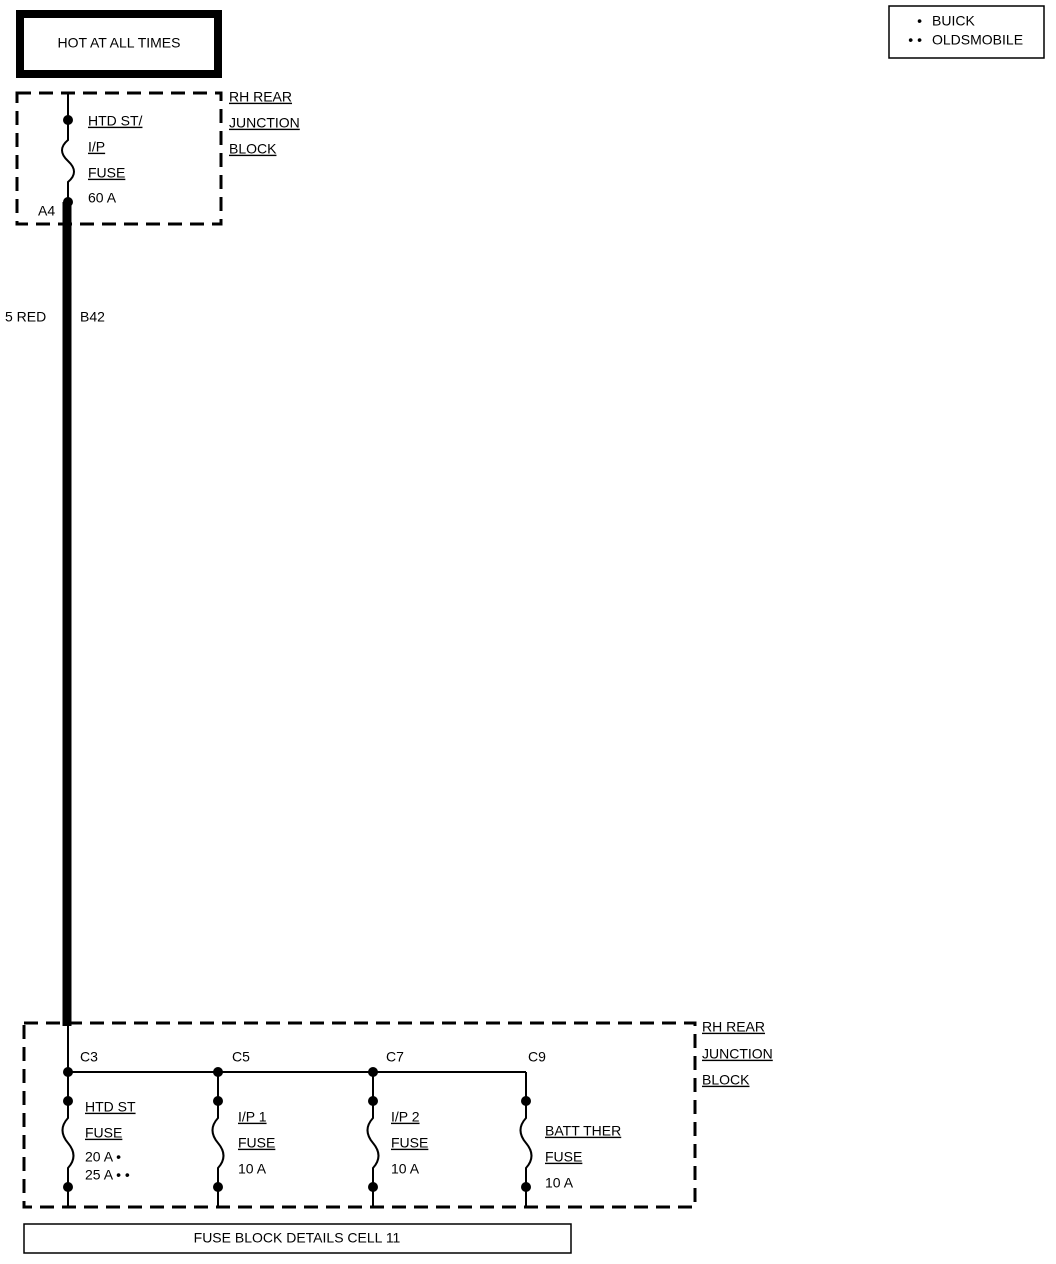 Image resolution: width=1056 pixels, height=1264 pixels. What do you see at coordinates (919, 21) in the screenshot?
I see `legend-symbol: •` at bounding box center [919, 21].